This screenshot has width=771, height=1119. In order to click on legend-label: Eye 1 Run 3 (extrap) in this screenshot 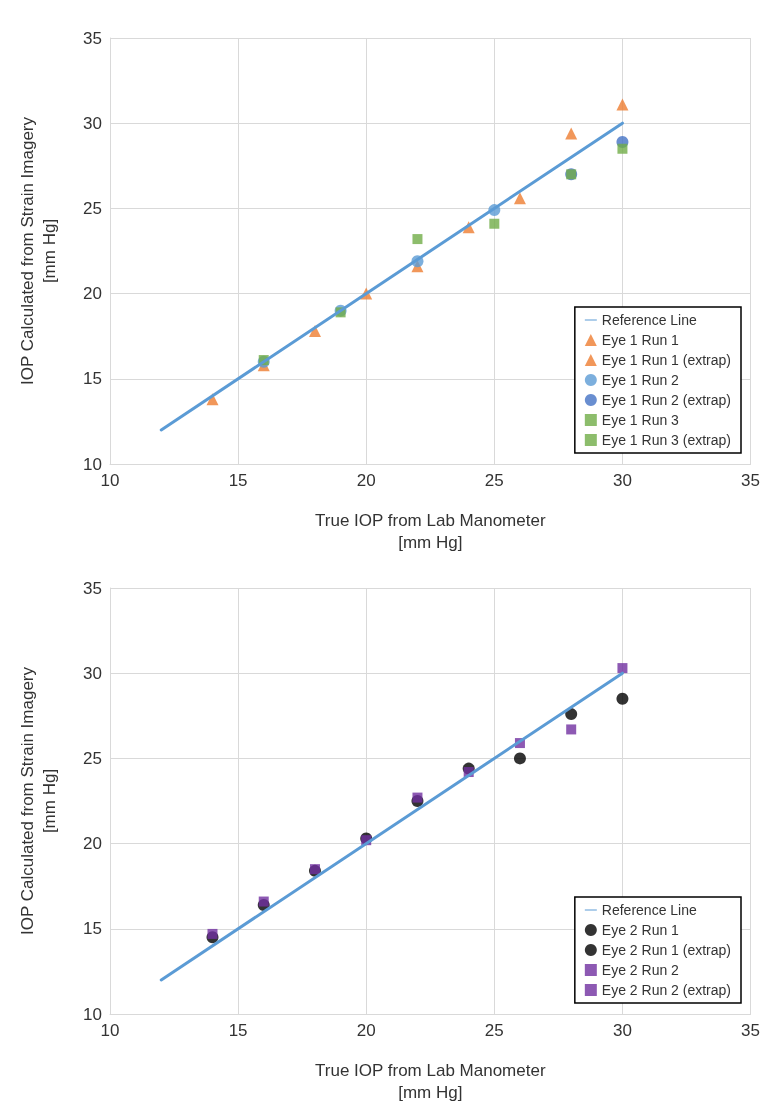, I will do `click(666, 440)`.